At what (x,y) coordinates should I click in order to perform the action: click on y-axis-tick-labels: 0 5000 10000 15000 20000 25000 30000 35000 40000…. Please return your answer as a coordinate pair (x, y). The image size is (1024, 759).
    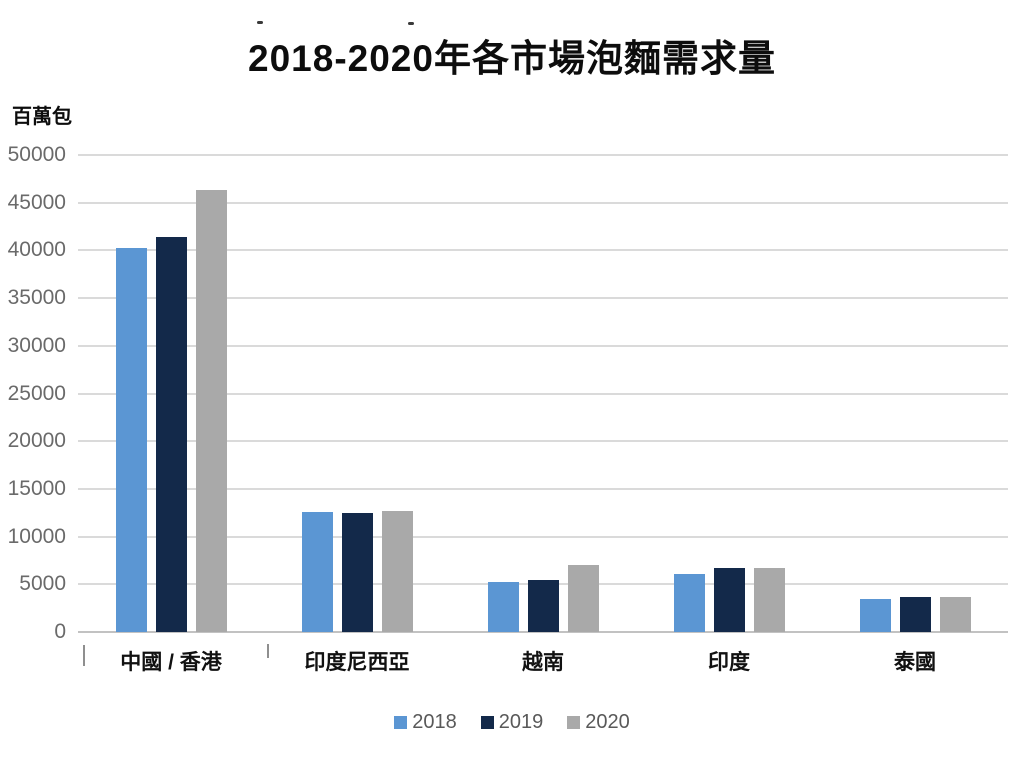
    Looking at the image, I should click on (34, 393).